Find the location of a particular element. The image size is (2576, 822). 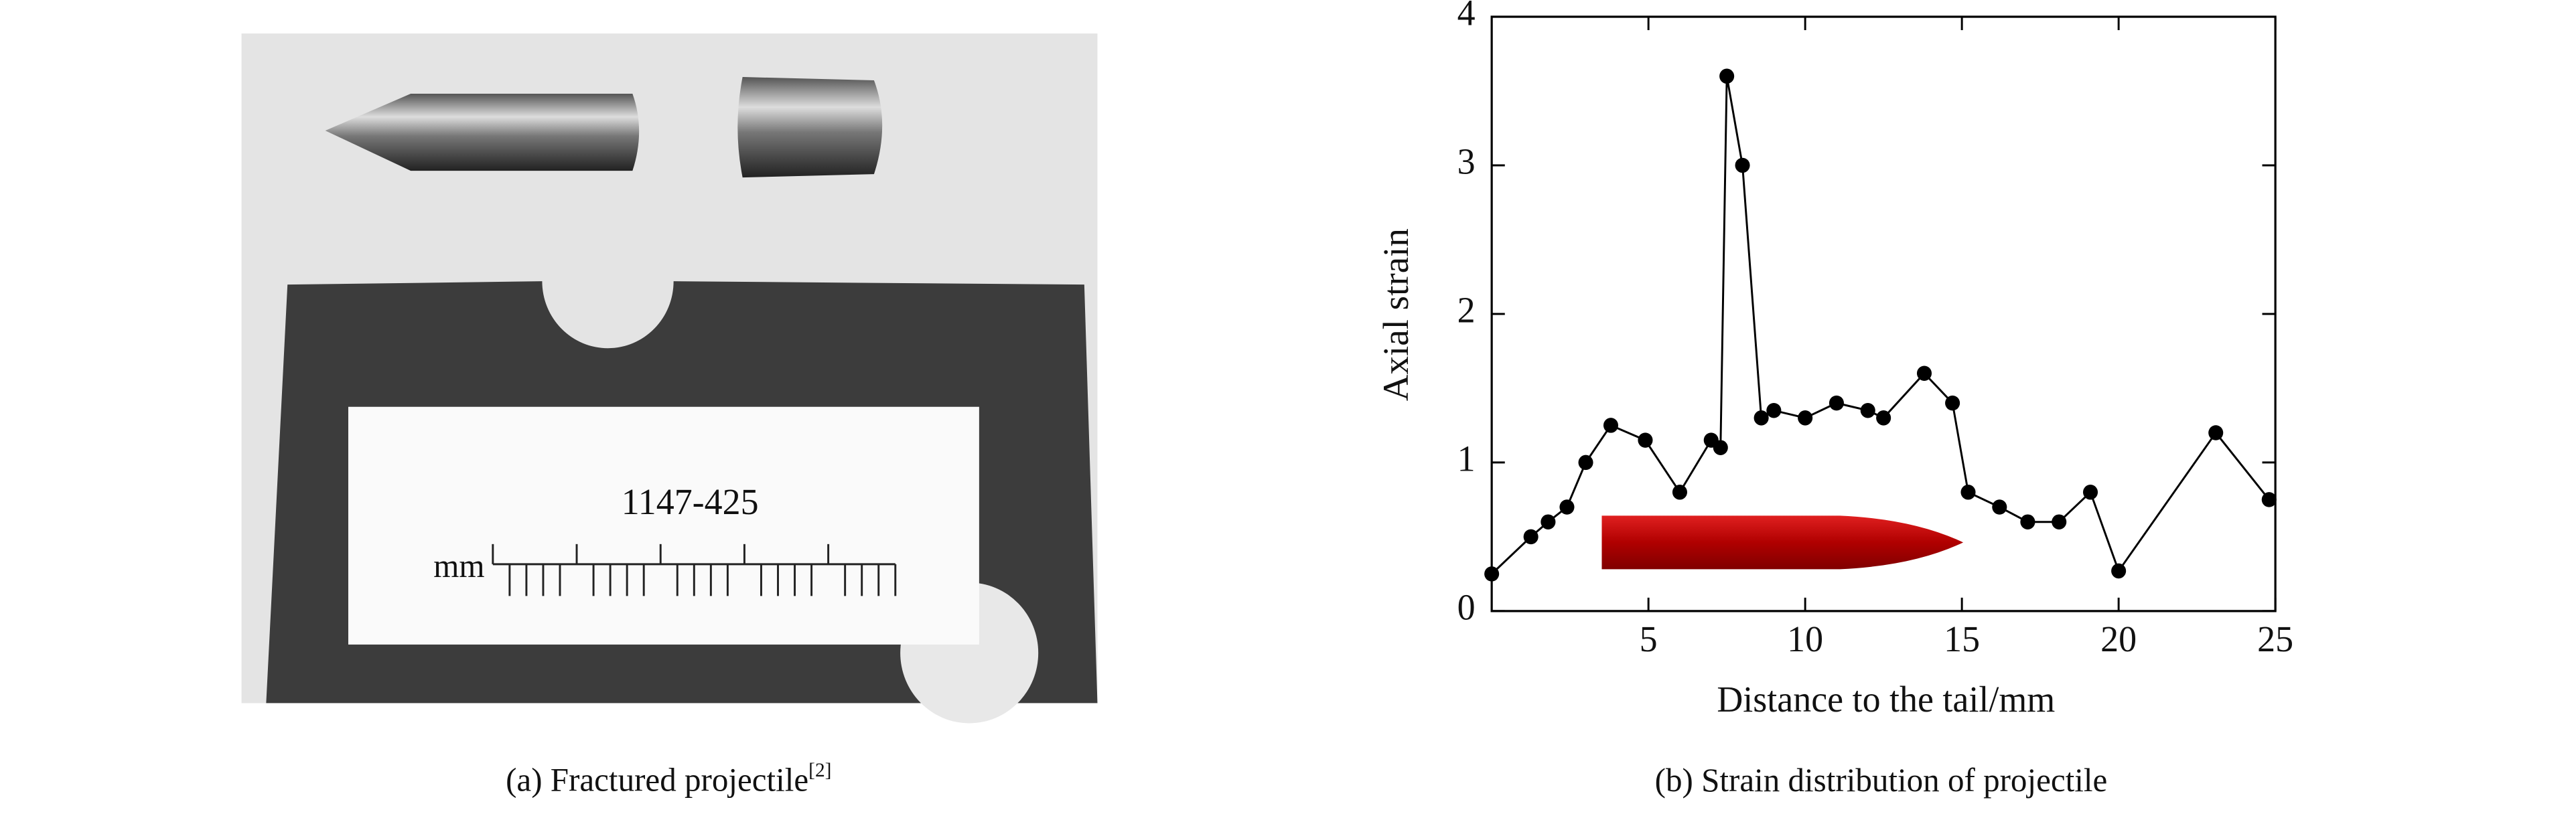

x-tick-label: 20 is located at coordinates (2118, 639).